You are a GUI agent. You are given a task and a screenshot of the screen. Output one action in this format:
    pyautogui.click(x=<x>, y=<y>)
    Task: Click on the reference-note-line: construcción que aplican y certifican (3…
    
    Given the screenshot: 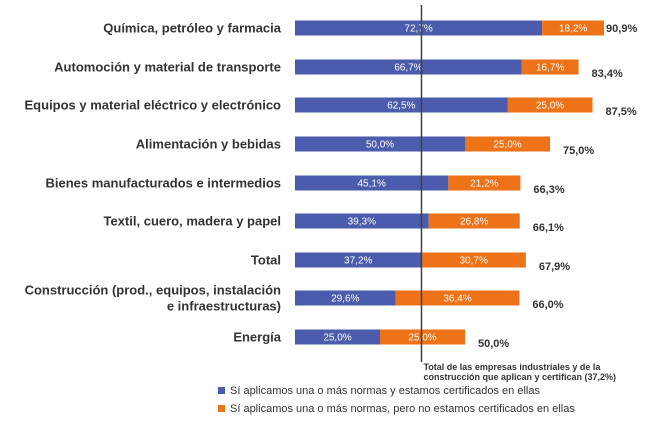 What is the action you would take?
    pyautogui.click(x=519, y=377)
    